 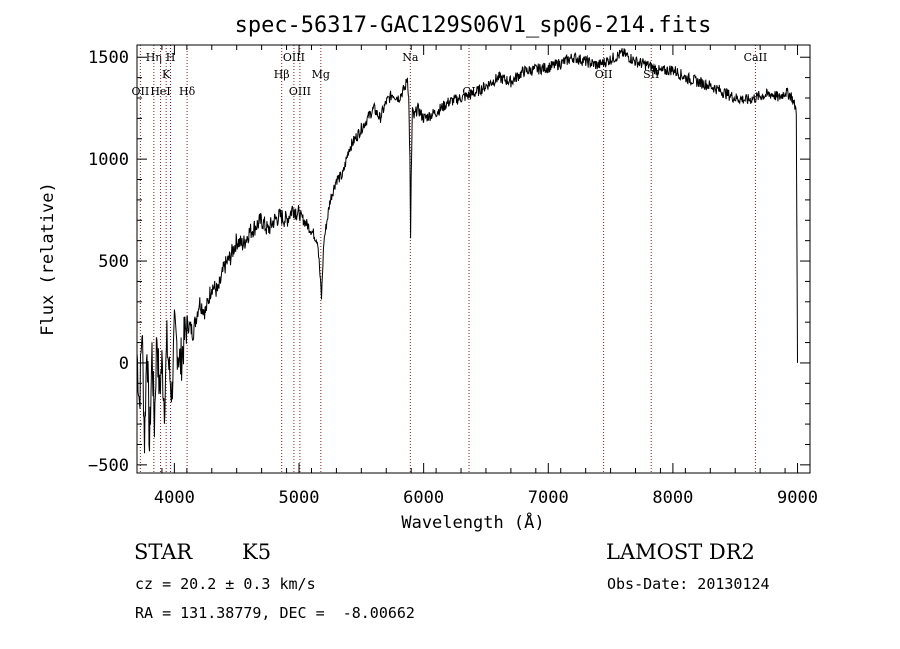 What do you see at coordinates (680, 552) in the screenshot?
I see `survey-label: LAMOST DR2` at bounding box center [680, 552].